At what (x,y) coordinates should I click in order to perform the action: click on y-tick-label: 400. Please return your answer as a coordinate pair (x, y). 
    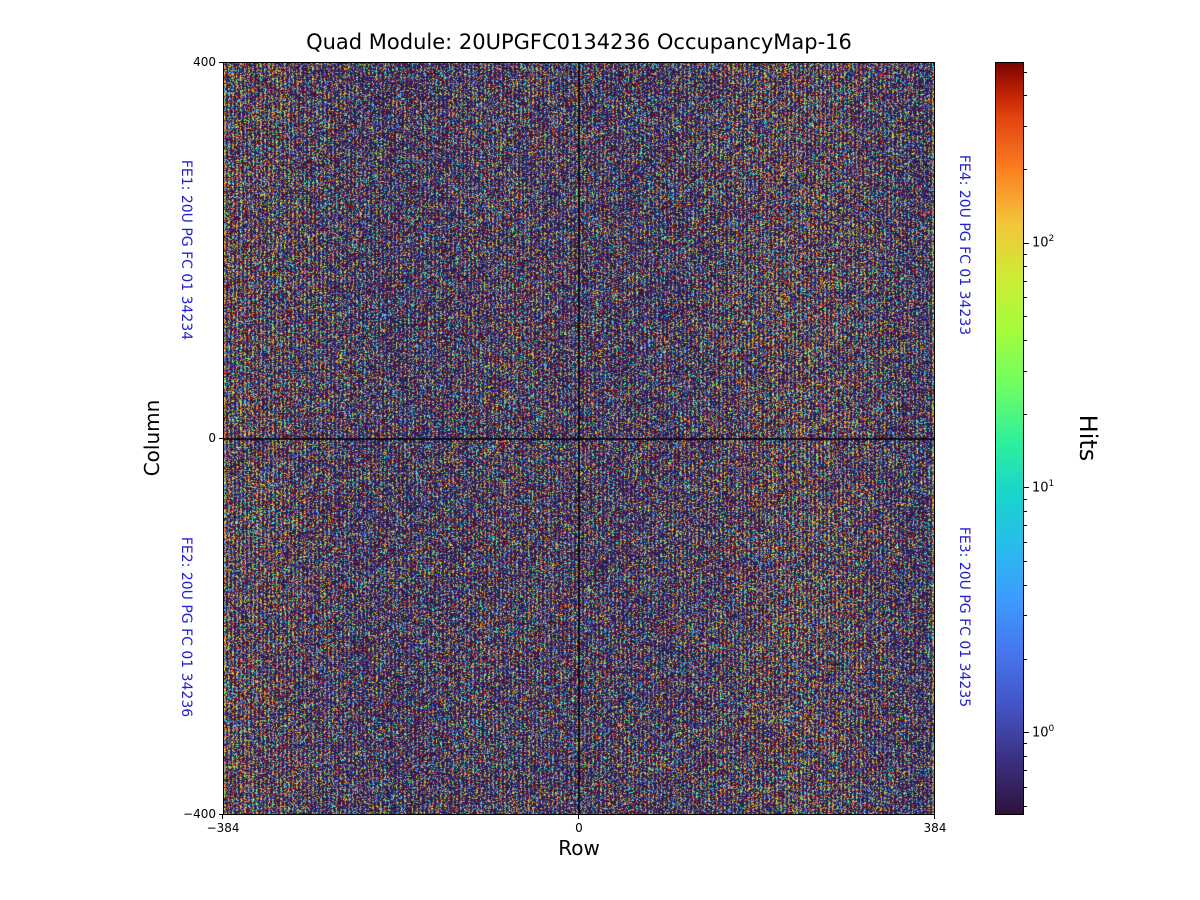
    Looking at the image, I should click on (204, 62).